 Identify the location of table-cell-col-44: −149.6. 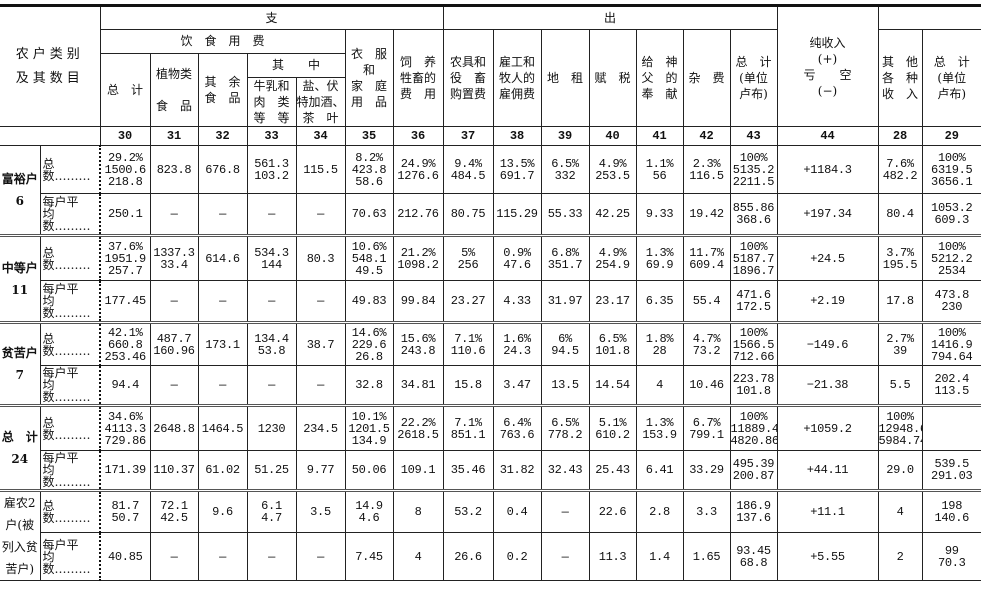
(827, 343).